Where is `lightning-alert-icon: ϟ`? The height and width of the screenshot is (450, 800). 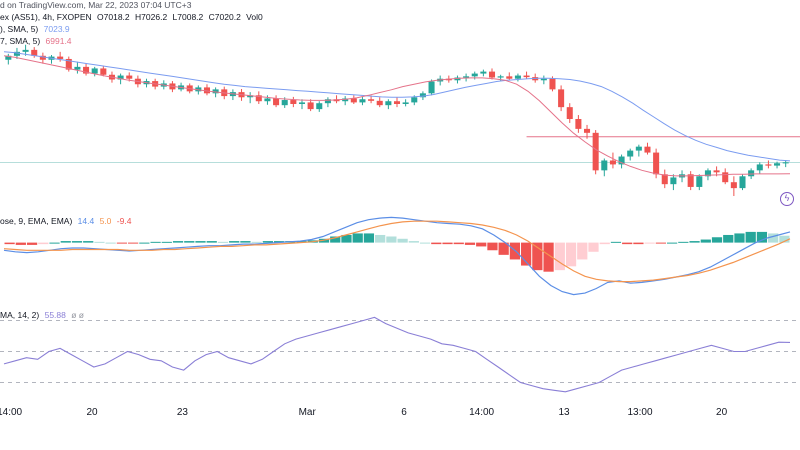 lightning-alert-icon: ϟ is located at coordinates (787, 199).